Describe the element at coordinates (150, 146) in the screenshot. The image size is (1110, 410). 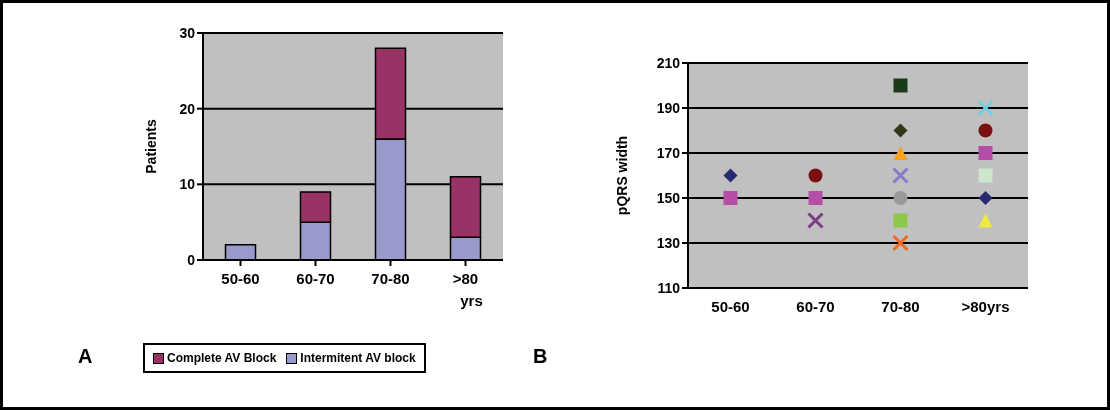
I see `y-axis-title: Patients` at that location.